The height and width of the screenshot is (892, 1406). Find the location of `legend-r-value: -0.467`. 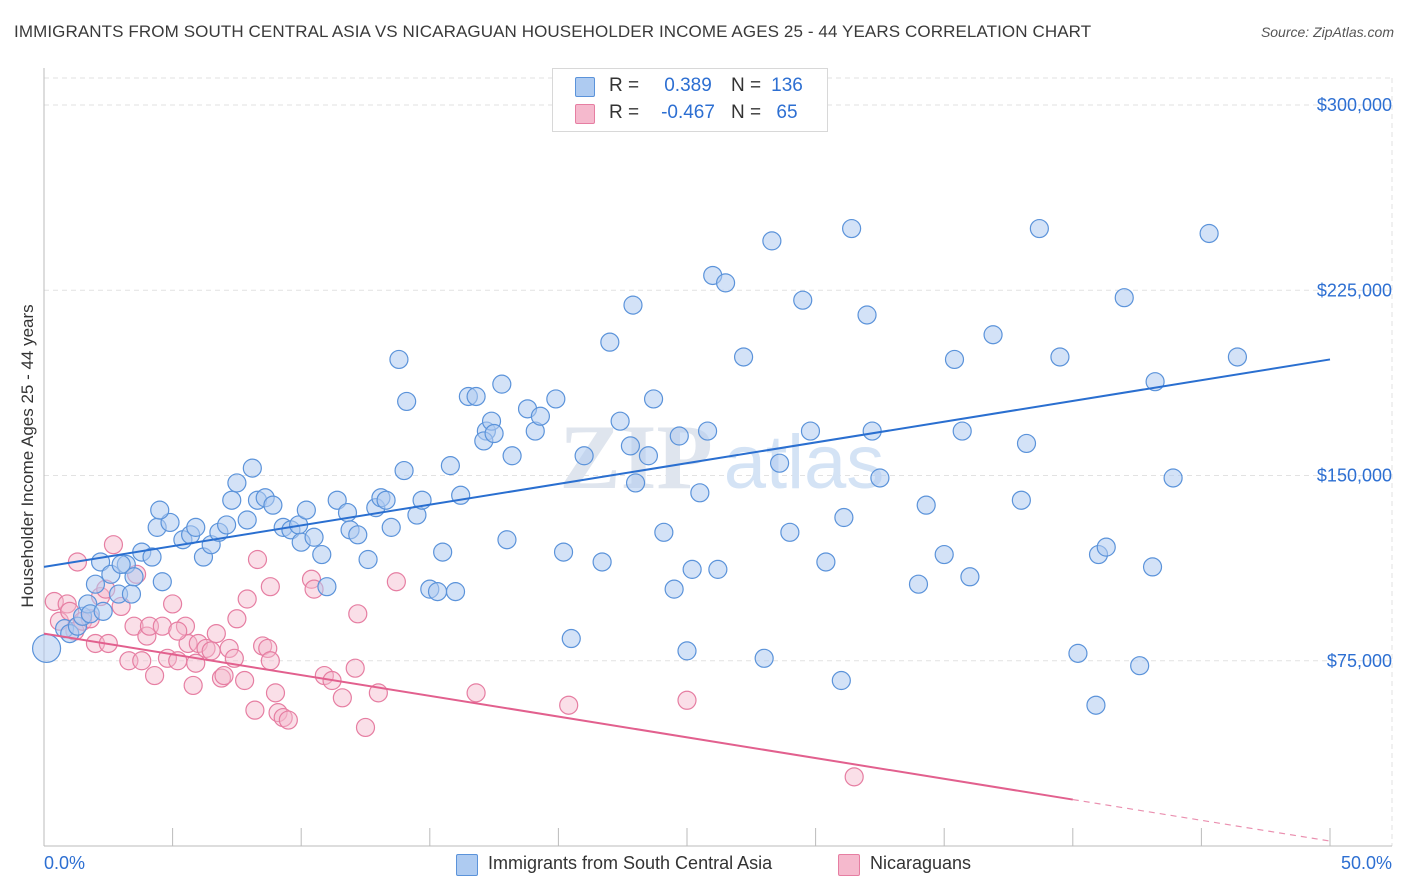

legend-r-value: -0.467 is located at coordinates (688, 112).